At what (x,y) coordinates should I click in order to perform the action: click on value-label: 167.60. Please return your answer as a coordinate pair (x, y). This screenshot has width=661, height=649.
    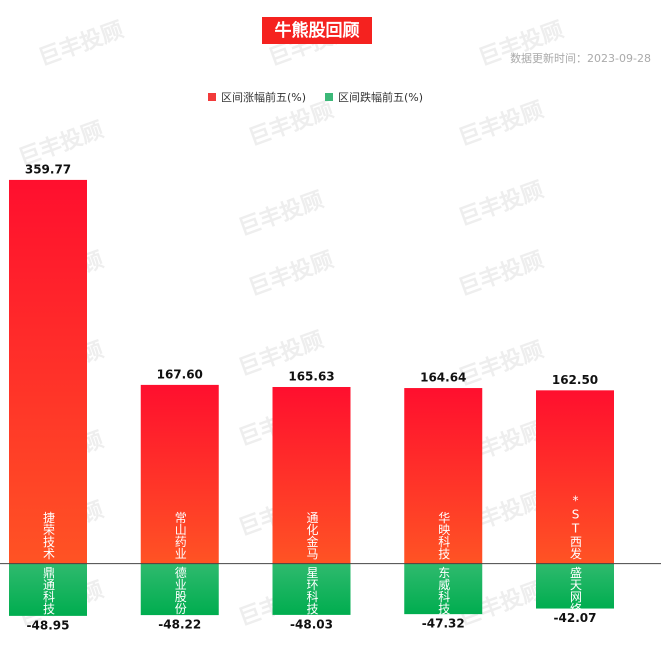
    Looking at the image, I should click on (180, 374).